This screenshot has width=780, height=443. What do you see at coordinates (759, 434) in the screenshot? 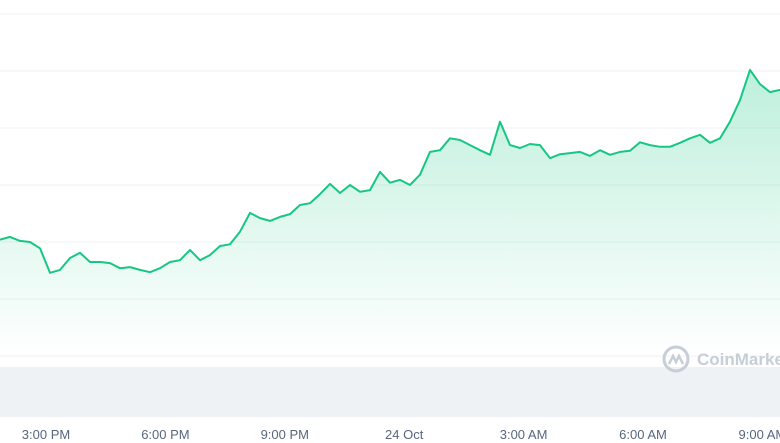
I see `x-tick-label: 9:00 AM` at bounding box center [759, 434].